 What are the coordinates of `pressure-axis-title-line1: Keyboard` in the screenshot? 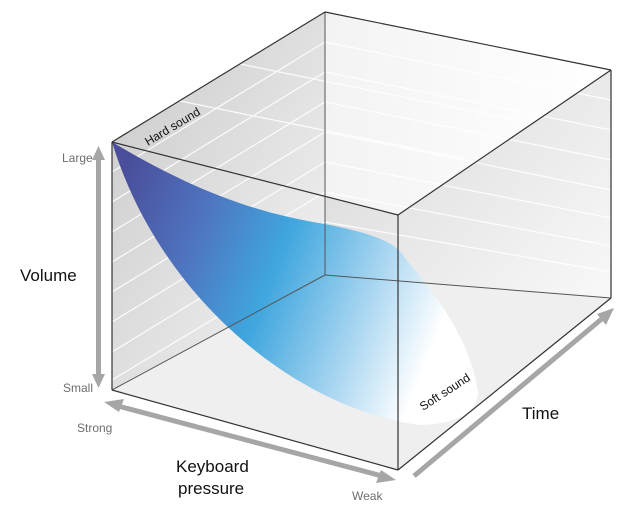 It's located at (212, 466).